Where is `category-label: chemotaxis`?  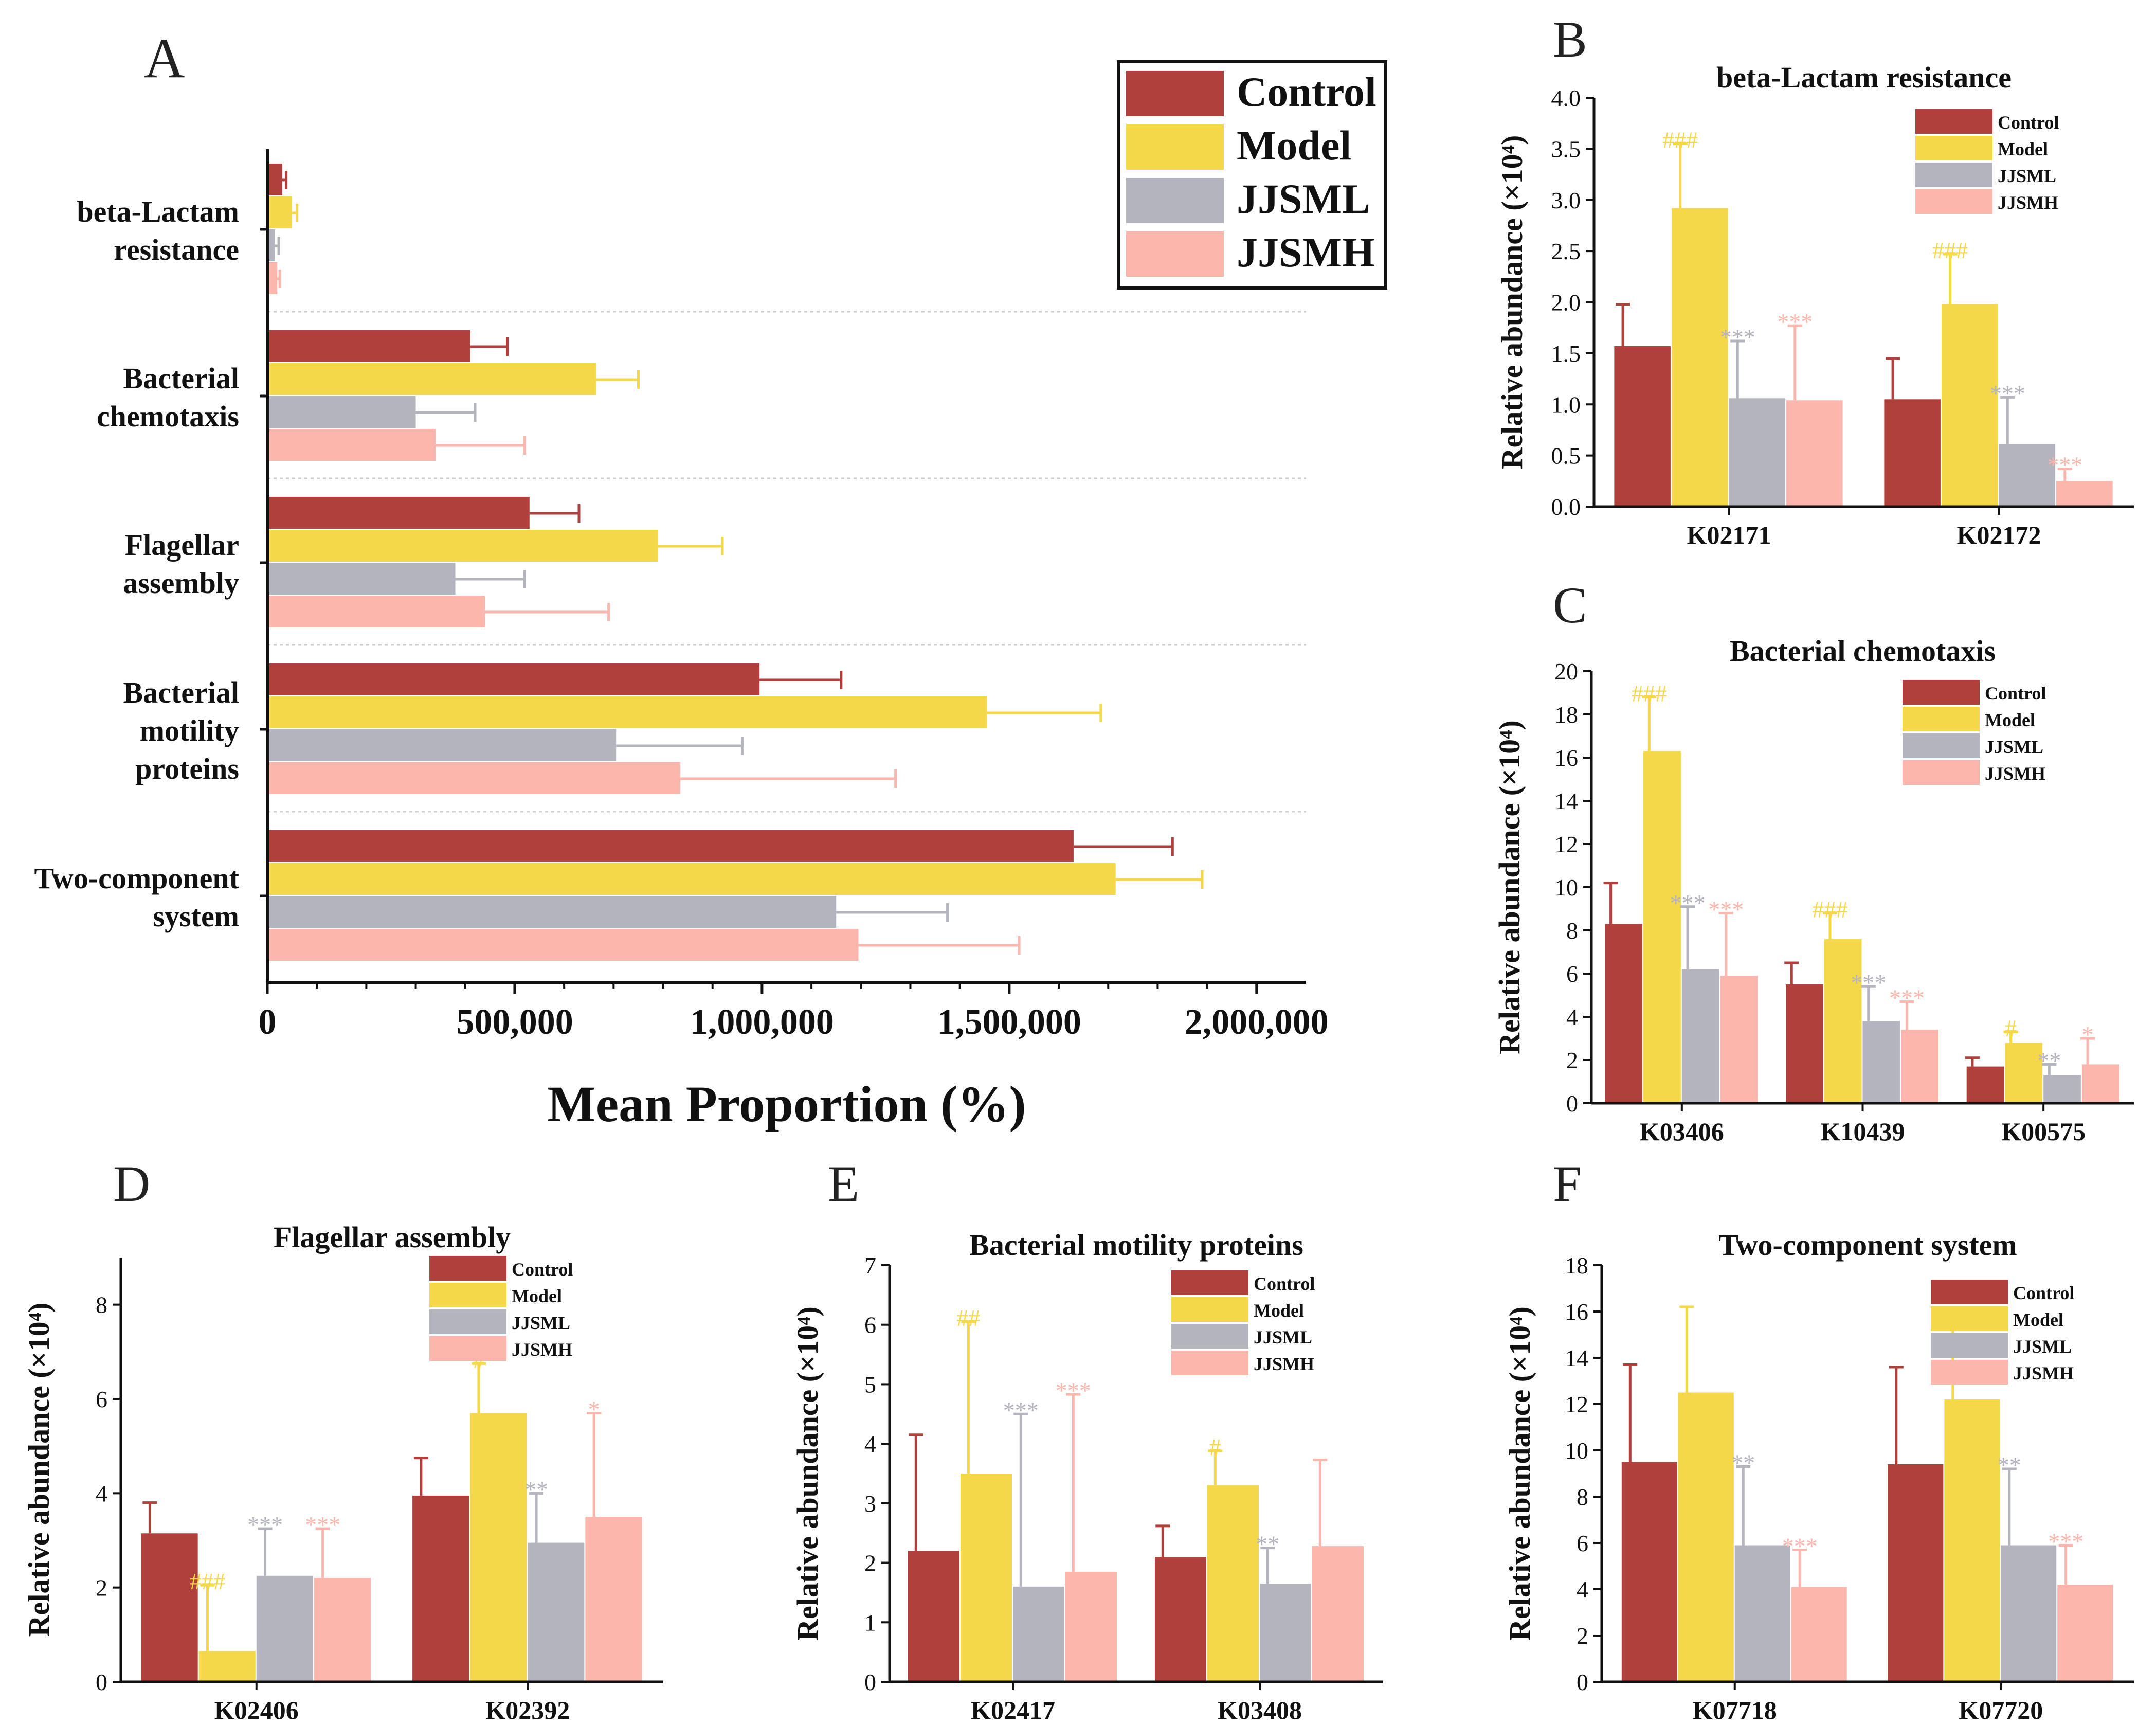 category-label: chemotaxis is located at coordinates (168, 416).